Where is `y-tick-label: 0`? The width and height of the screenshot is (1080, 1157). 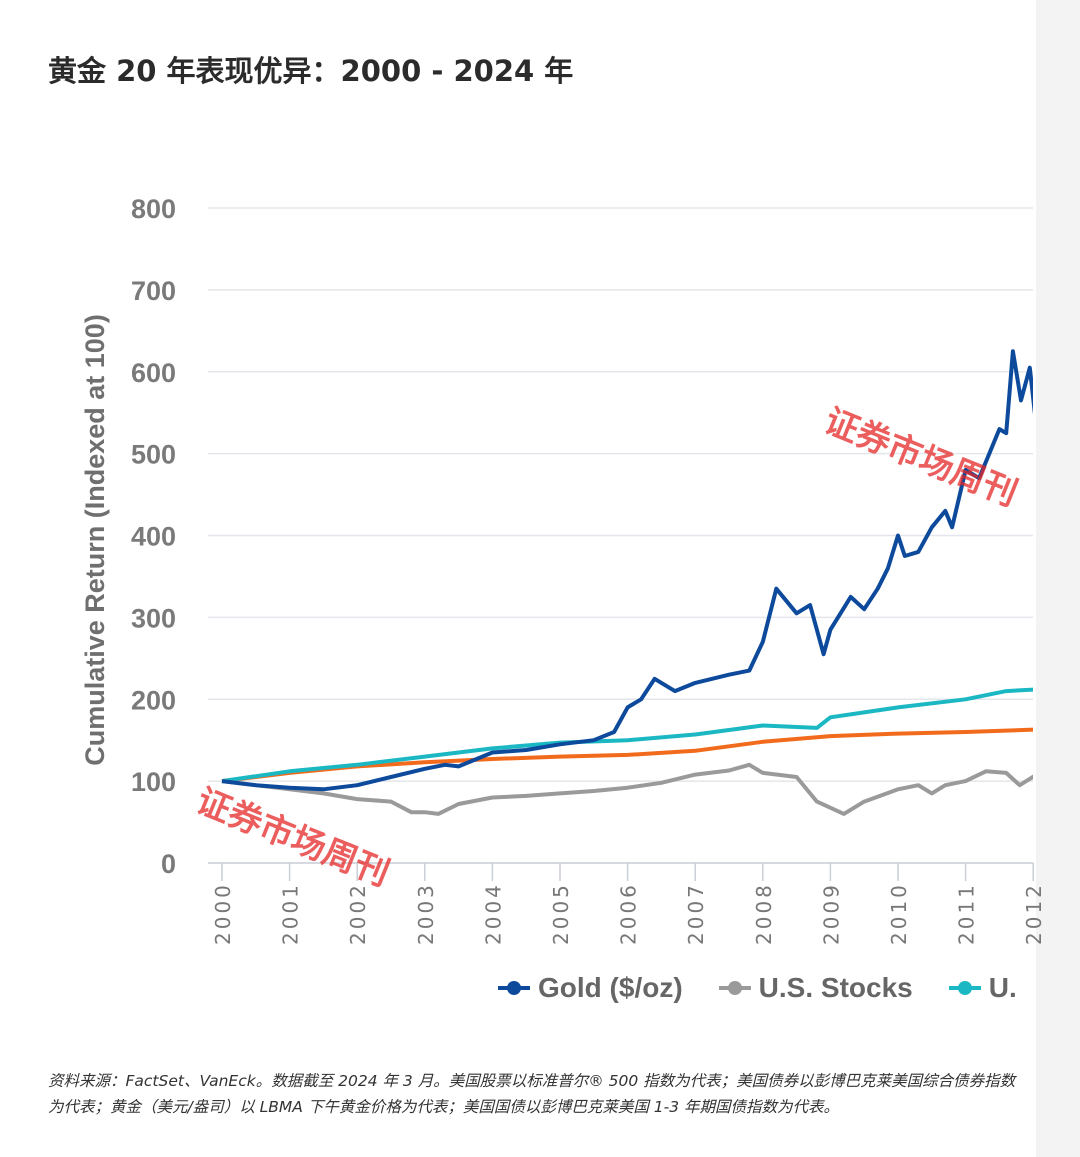
y-tick-label: 0 is located at coordinates (168, 864).